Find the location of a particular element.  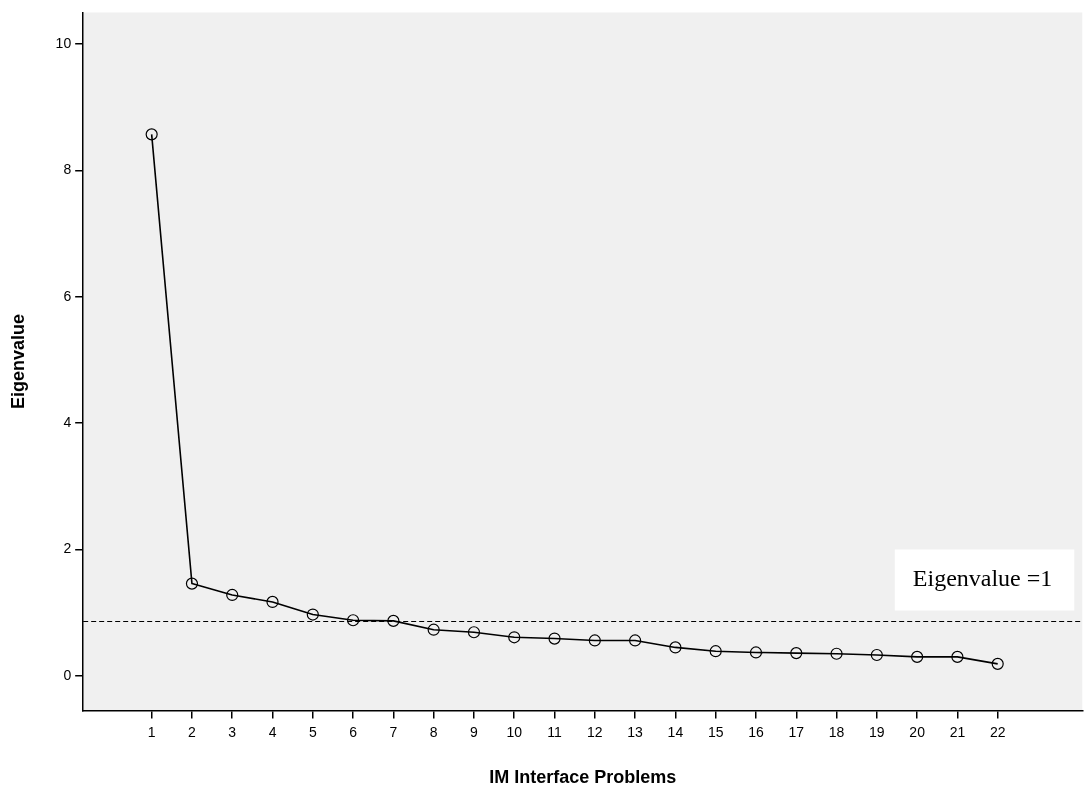

x-tick-label: 18 is located at coordinates (836, 731).